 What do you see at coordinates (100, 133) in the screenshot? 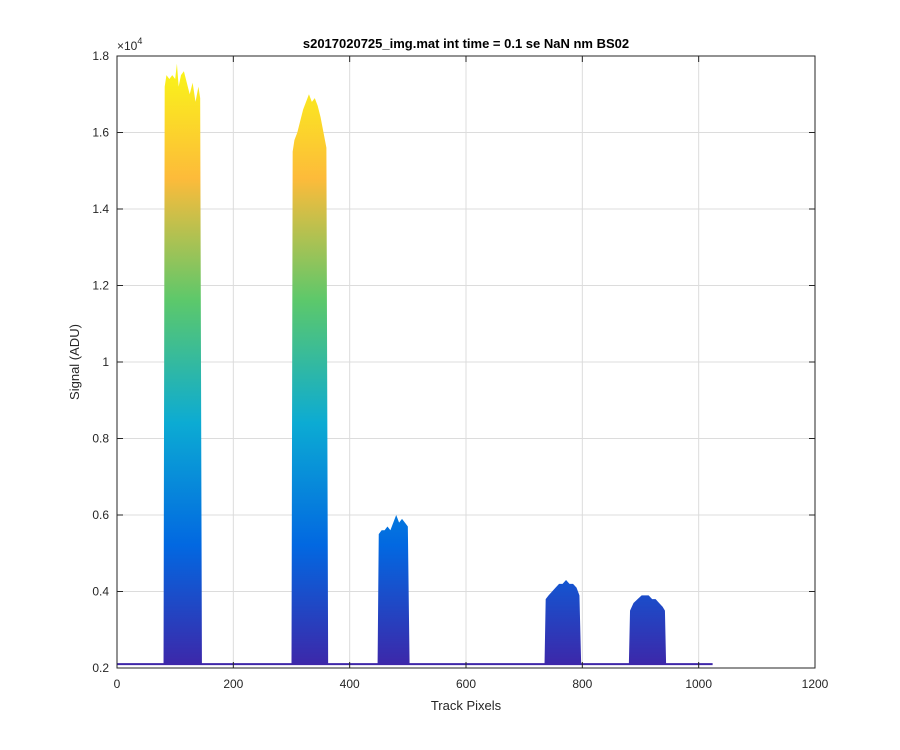
I see `y-tick-label-7: 1.6` at bounding box center [100, 133].